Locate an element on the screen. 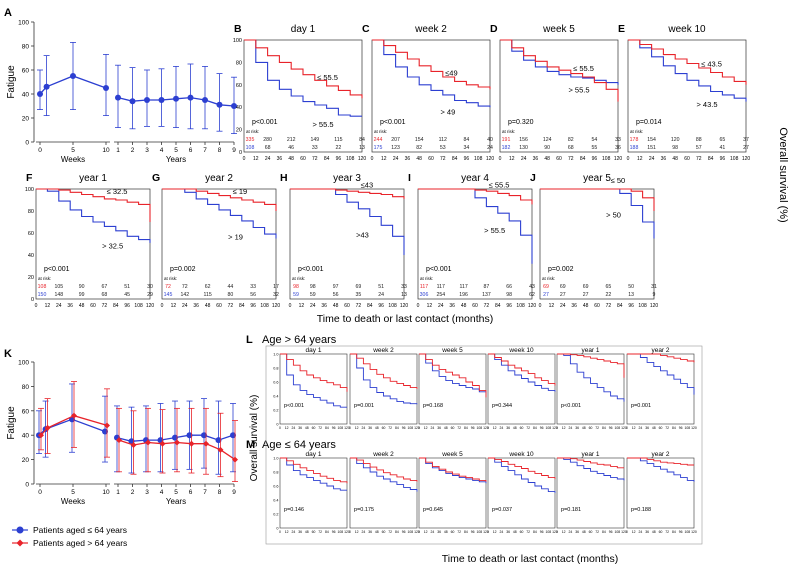  x-tick-label: 8 is located at coordinates (220, 150).